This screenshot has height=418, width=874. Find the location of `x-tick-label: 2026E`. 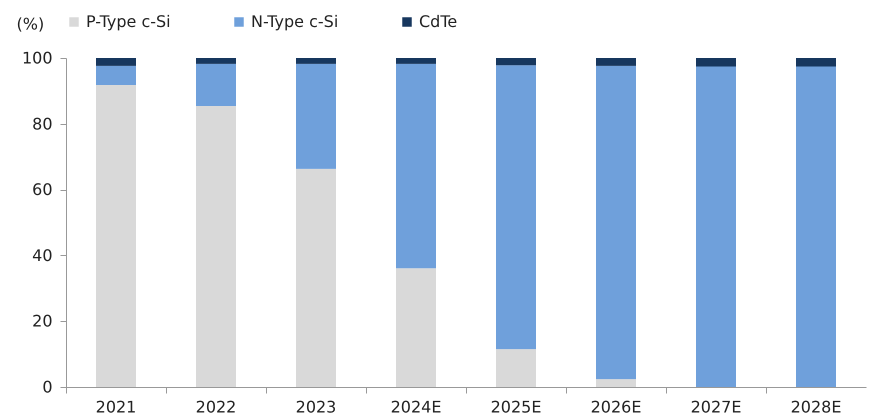

x-tick-label: 2026E is located at coordinates (616, 407).